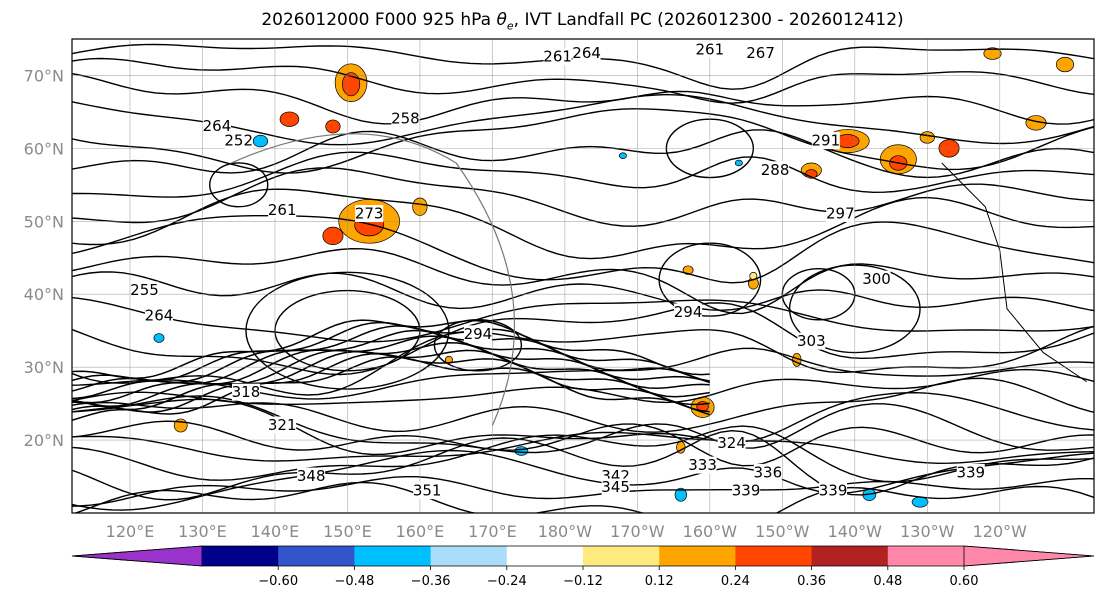 This screenshot has height=606, width=1105. I want to click on longitude-label: 180°W, so click(565, 531).